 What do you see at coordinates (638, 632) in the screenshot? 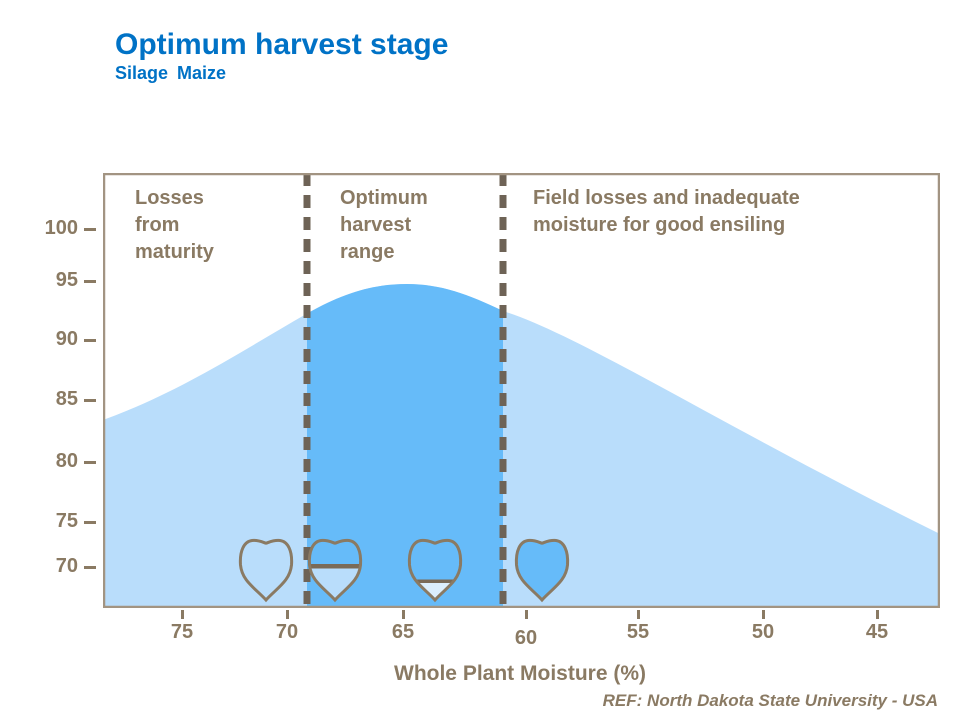
I see `x-axis-tick-label: 55` at bounding box center [638, 632].